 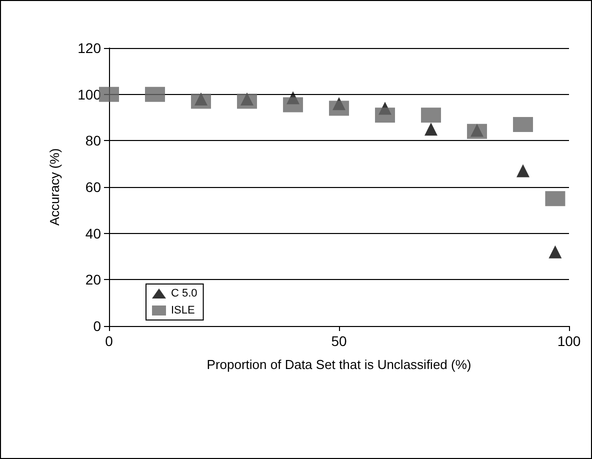 What do you see at coordinates (93, 140) in the screenshot?
I see `y-tick-label: 80` at bounding box center [93, 140].